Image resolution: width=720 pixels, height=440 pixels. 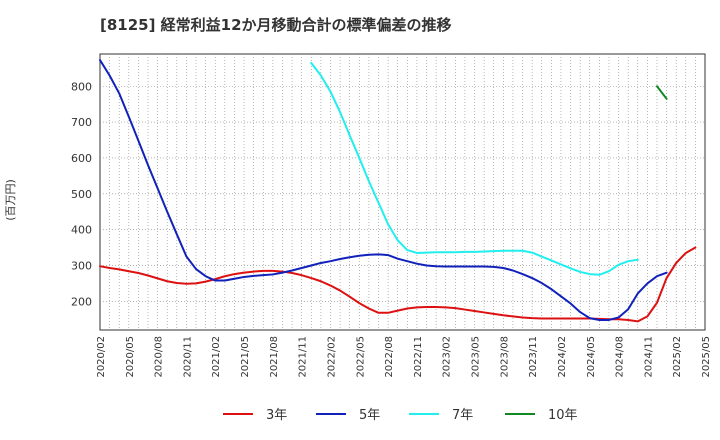 What do you see at coordinates (447, 357) in the screenshot?
I see `x-tick-label: 2023/02` at bounding box center [447, 357].